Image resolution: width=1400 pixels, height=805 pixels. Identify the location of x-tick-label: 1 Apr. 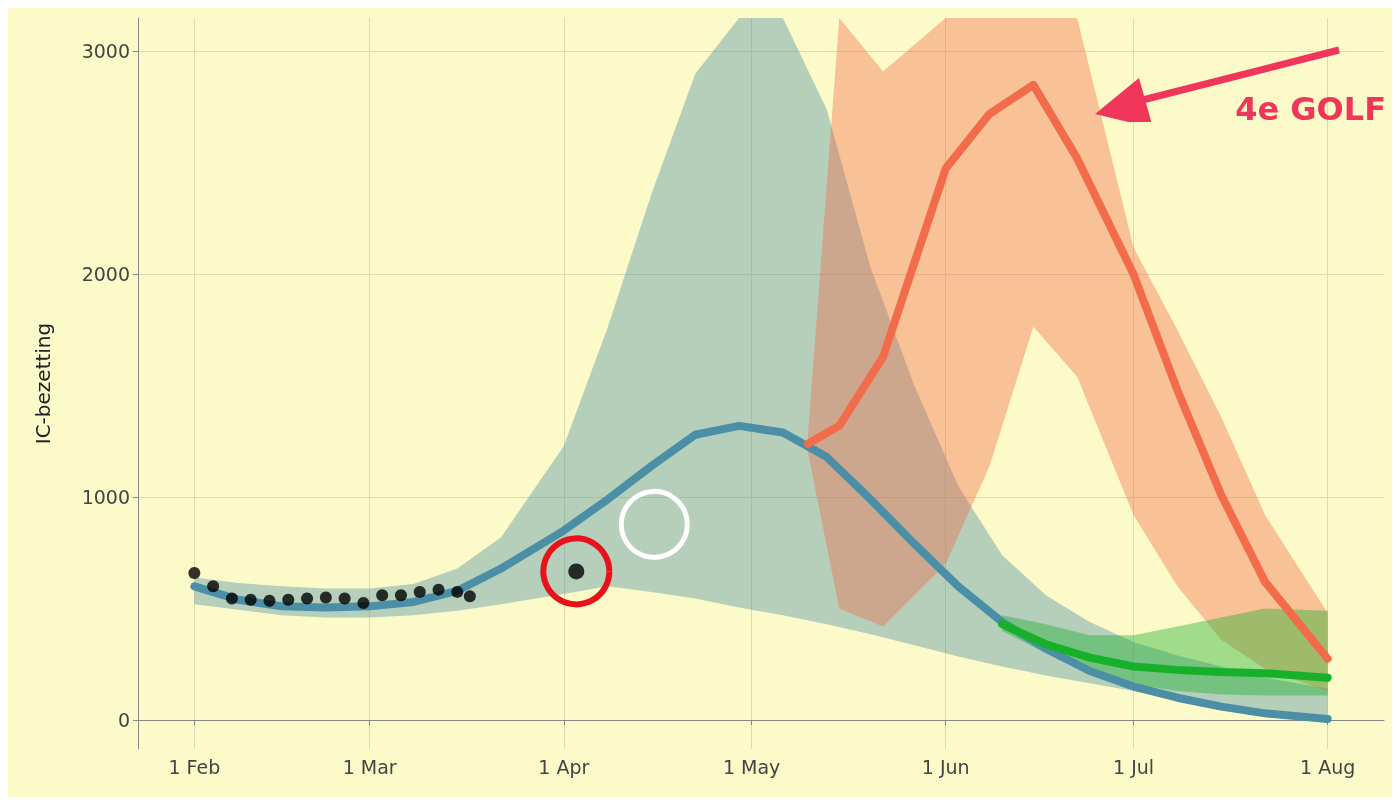
(564, 766).